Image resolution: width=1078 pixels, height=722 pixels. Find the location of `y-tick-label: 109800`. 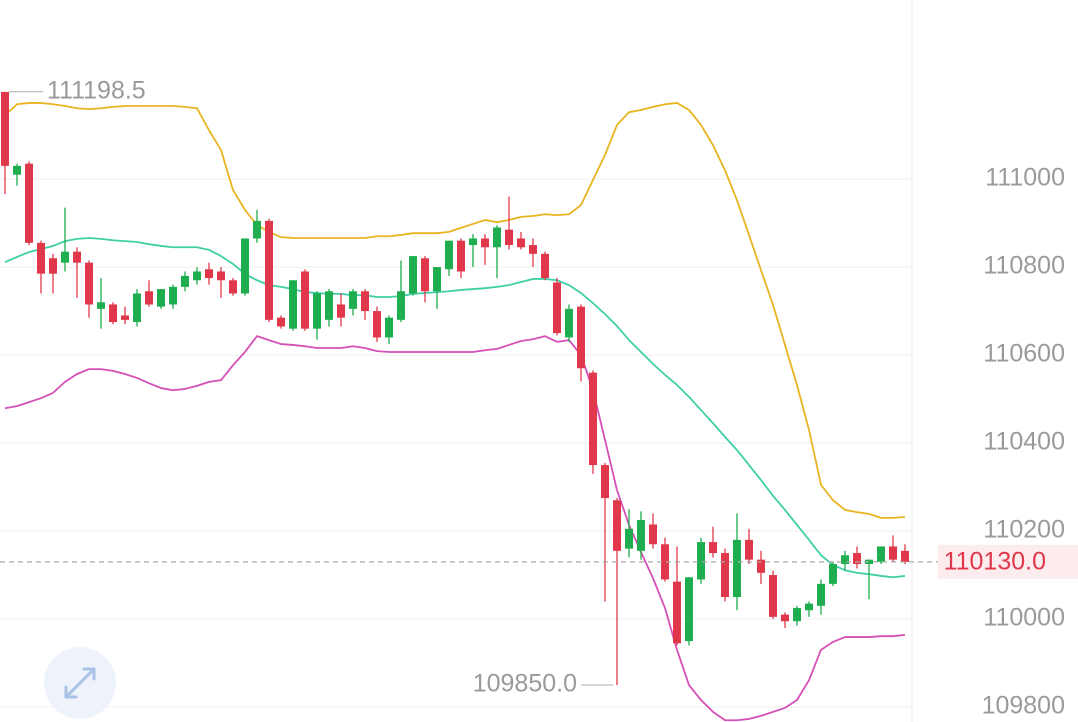

y-tick-label: 109800 is located at coordinates (1023, 706).